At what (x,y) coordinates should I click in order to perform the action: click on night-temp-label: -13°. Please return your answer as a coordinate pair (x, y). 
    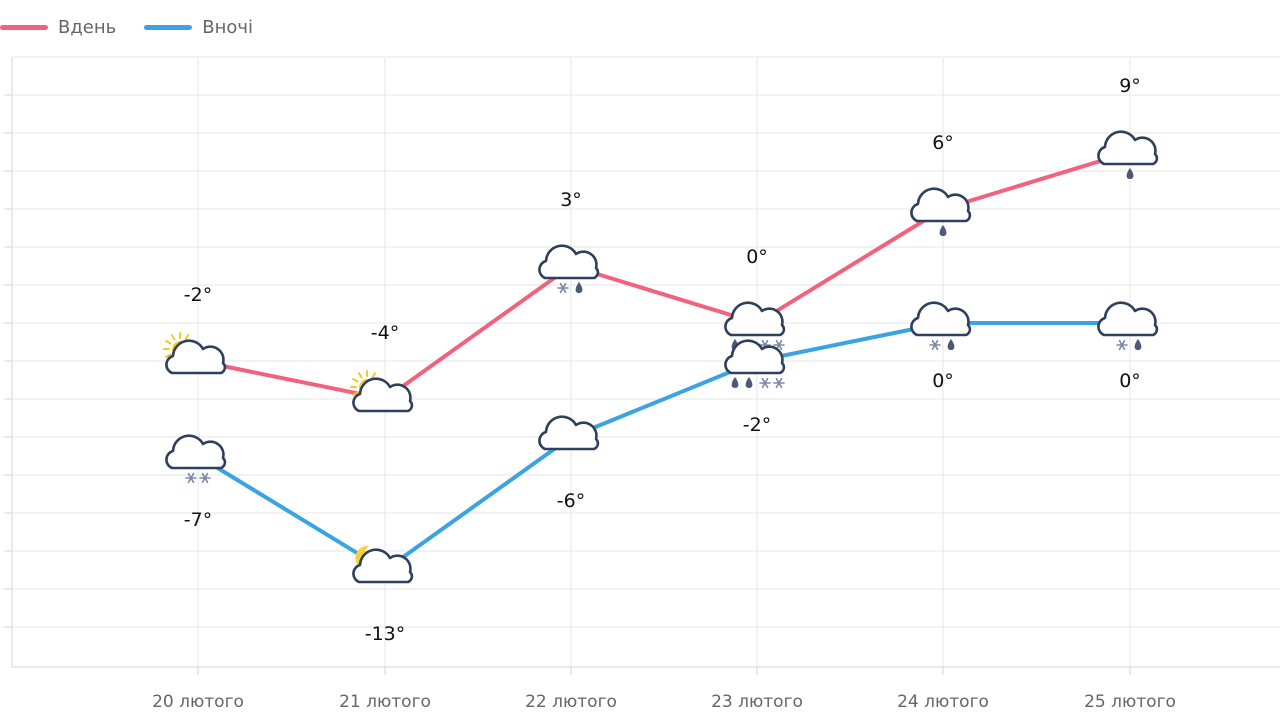
    Looking at the image, I should click on (385, 634).